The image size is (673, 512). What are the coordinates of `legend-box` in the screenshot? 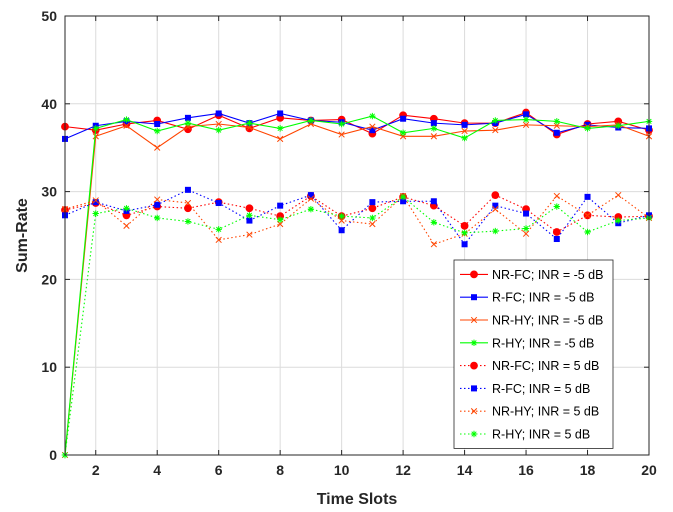 It's located at (533, 354).